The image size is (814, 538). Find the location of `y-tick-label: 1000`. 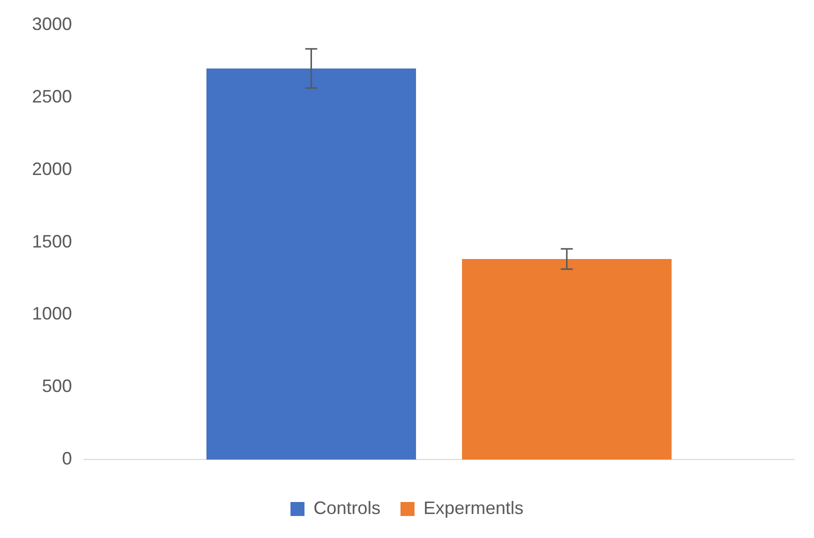

y-tick-label: 1000 is located at coordinates (52, 314).